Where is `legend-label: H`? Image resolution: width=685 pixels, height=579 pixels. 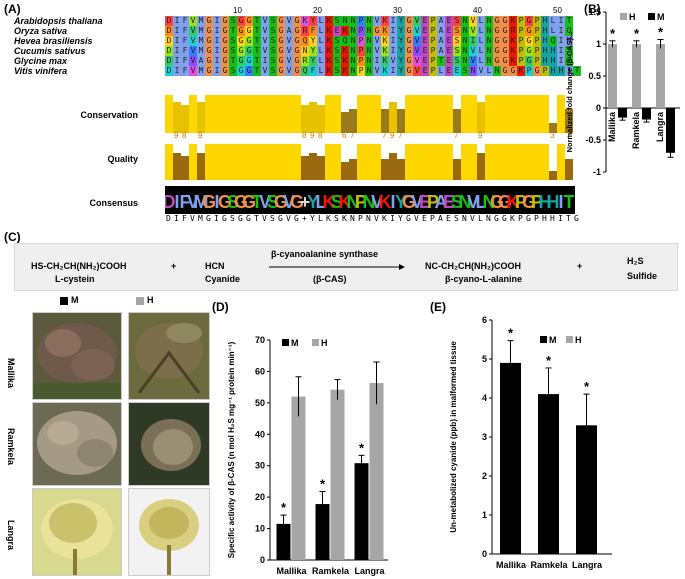 legend-label: H is located at coordinates (324, 343).